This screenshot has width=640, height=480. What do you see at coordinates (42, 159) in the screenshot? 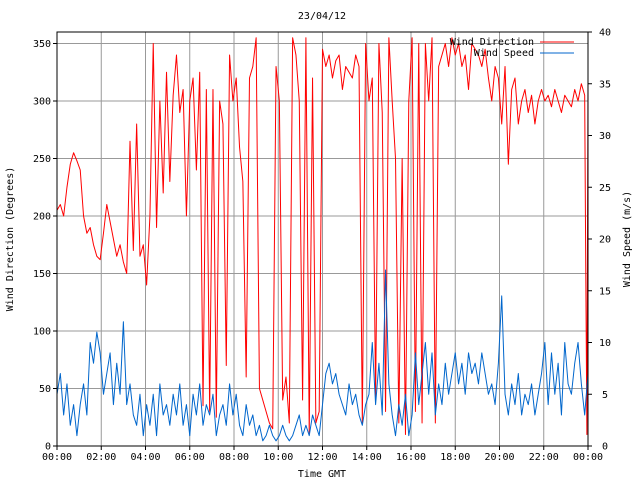
I see `y-tick-label-5: 250` at bounding box center [42, 159].